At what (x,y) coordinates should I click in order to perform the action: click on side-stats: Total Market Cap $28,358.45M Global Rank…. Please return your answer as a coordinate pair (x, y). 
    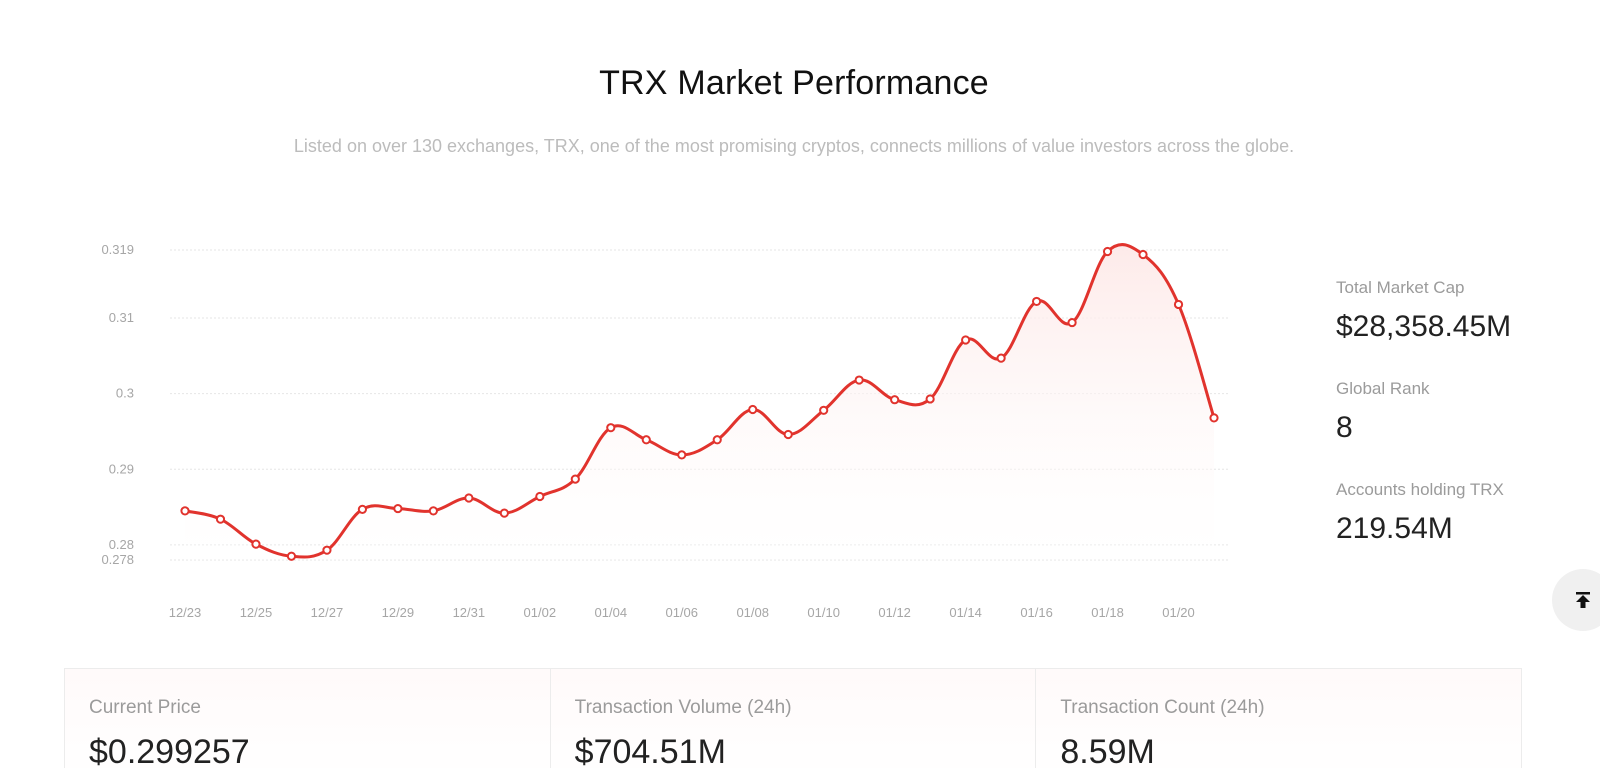
    Looking at the image, I should click on (1456, 429).